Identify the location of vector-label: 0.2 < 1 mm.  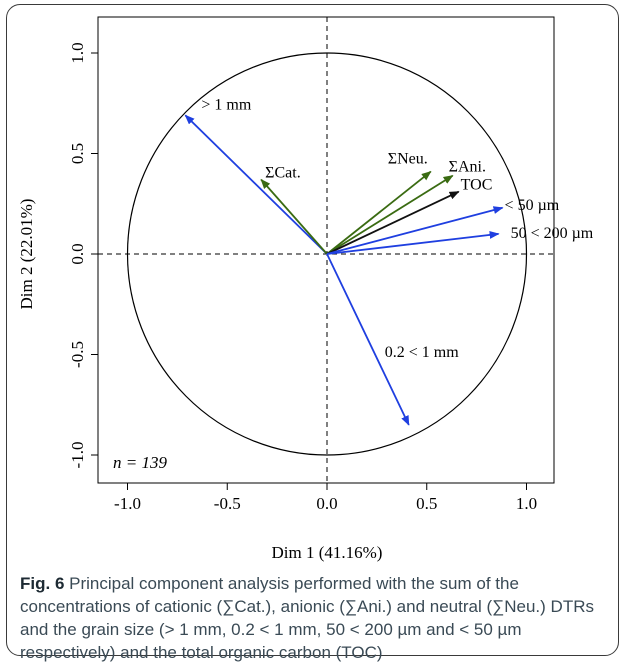
(422, 352).